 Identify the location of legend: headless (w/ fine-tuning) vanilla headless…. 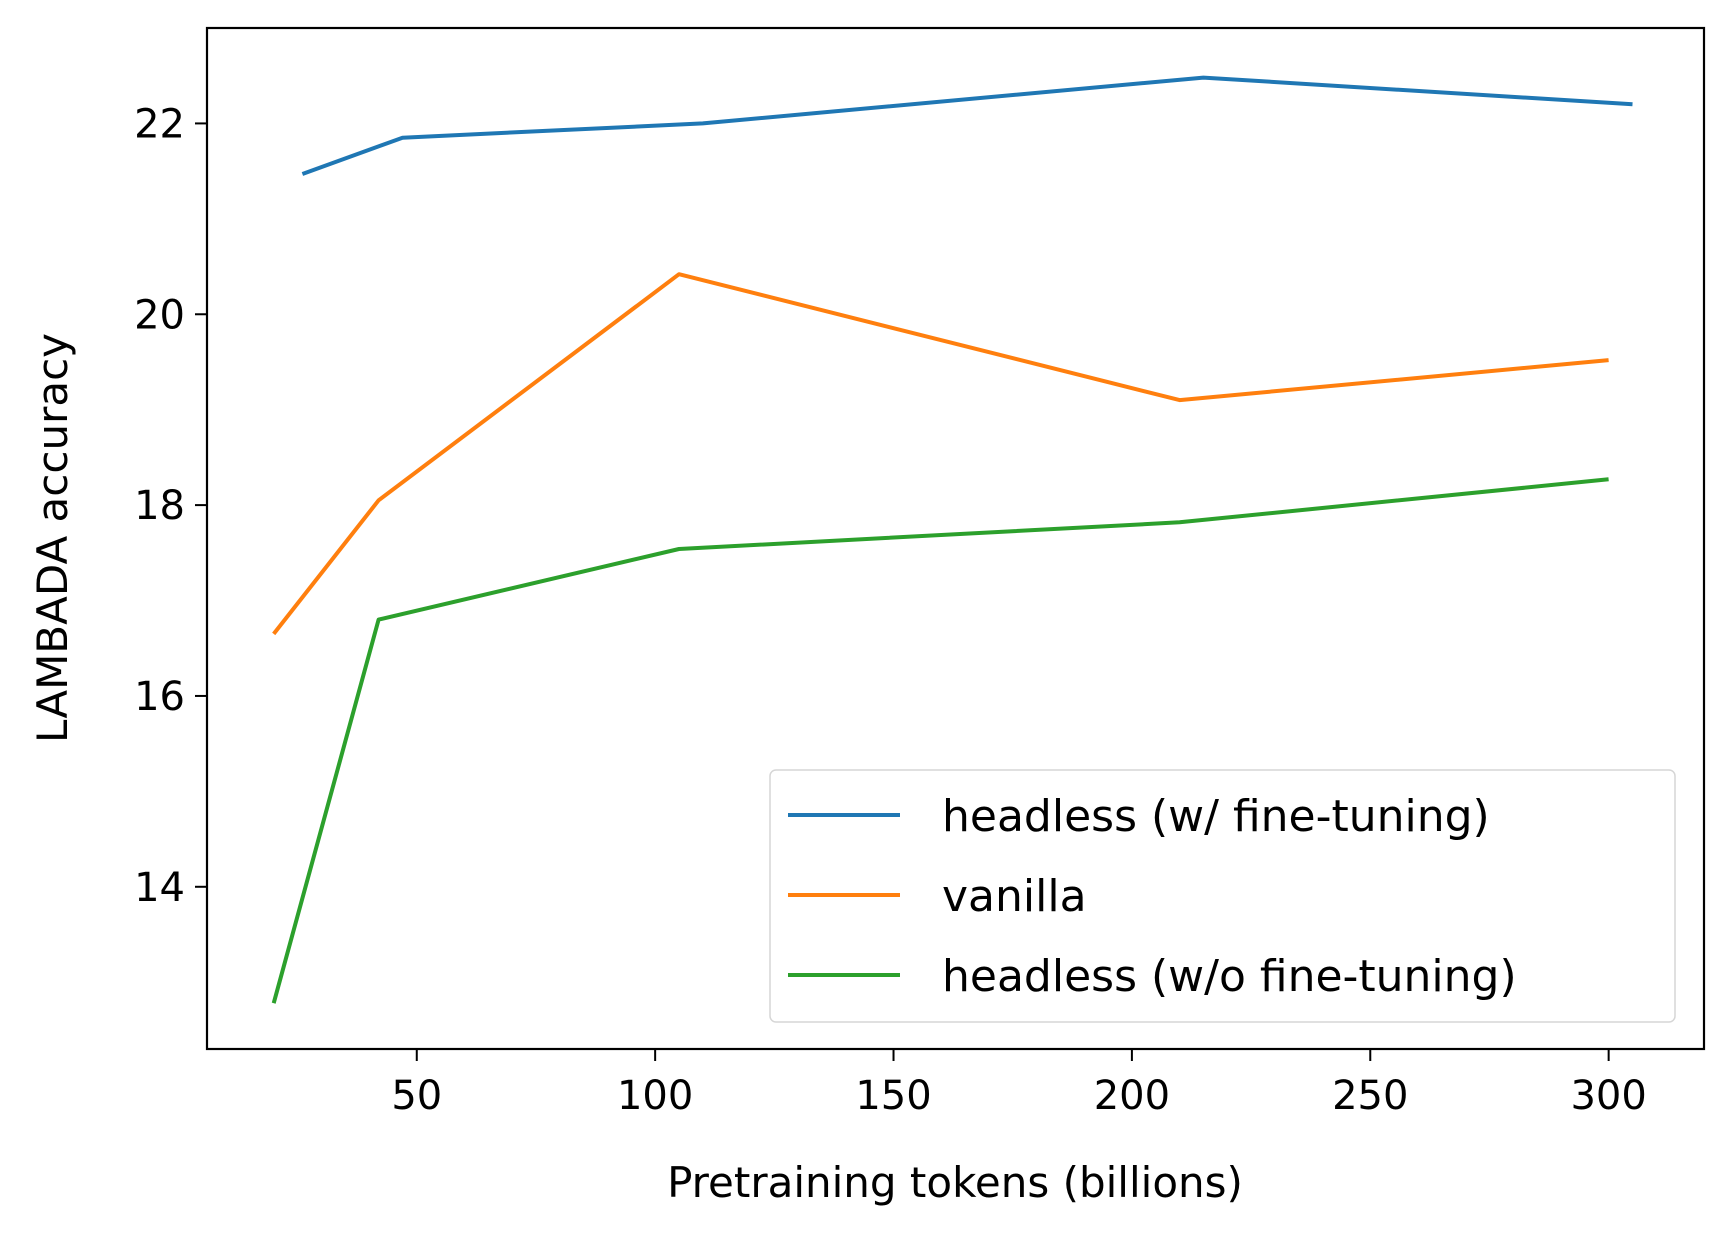
(1222, 896).